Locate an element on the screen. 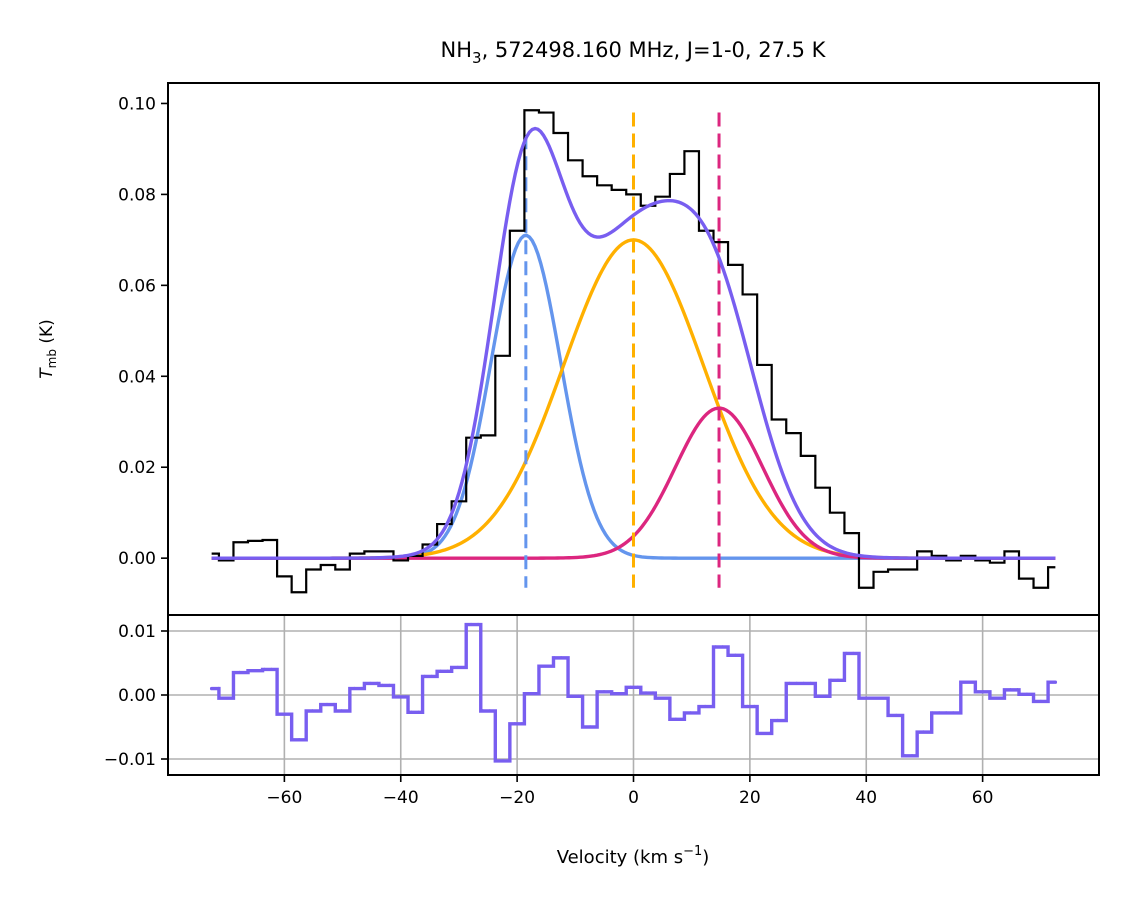 The image size is (1128, 904). top-y-tick-label: 0.04 is located at coordinates (137, 377).